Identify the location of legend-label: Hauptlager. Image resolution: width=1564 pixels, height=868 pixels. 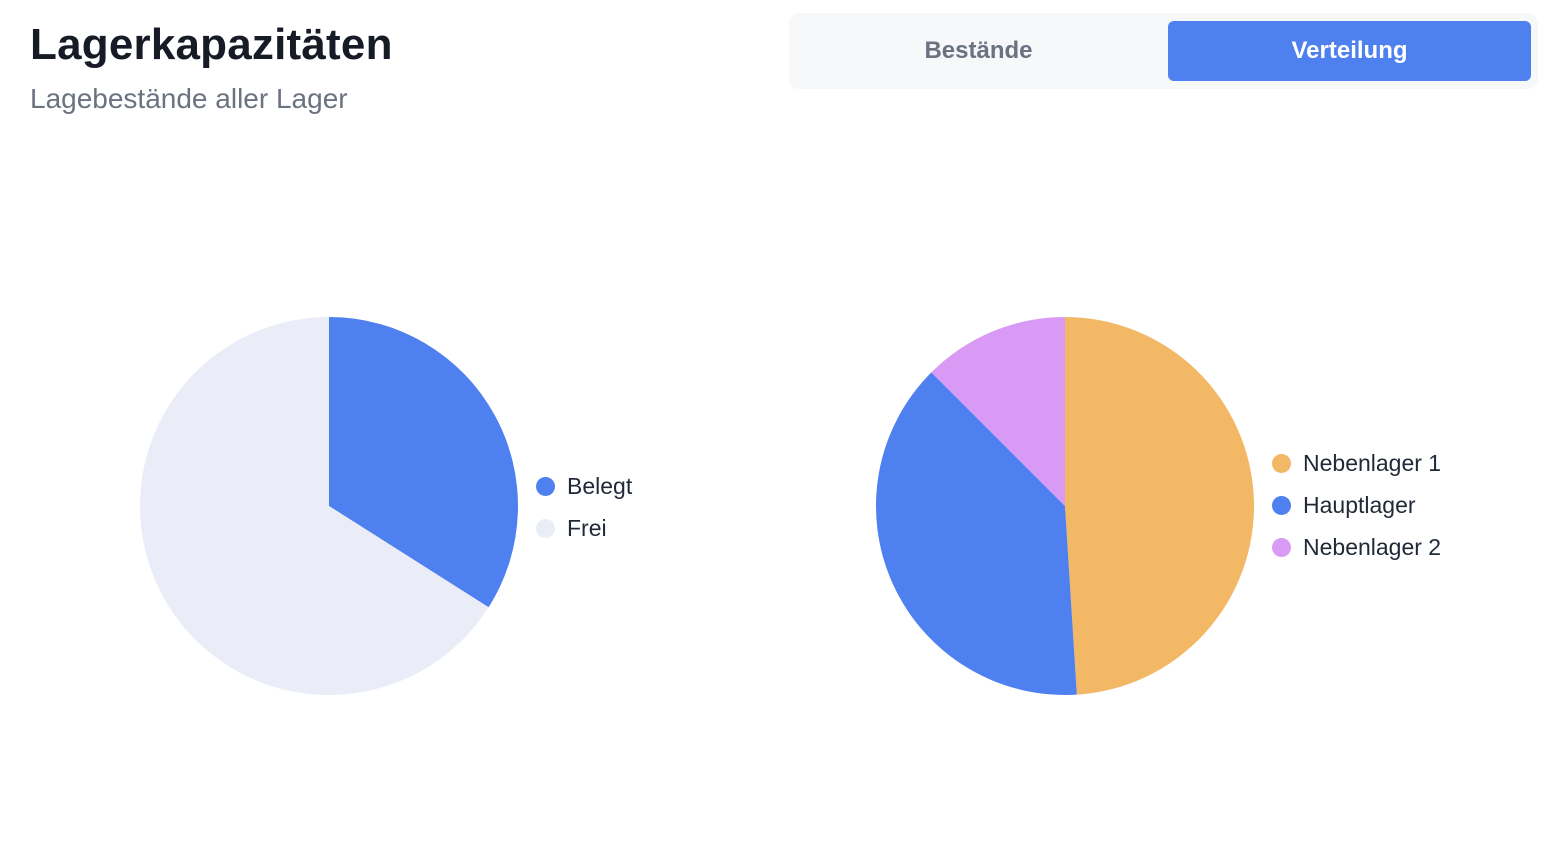
(1359, 504).